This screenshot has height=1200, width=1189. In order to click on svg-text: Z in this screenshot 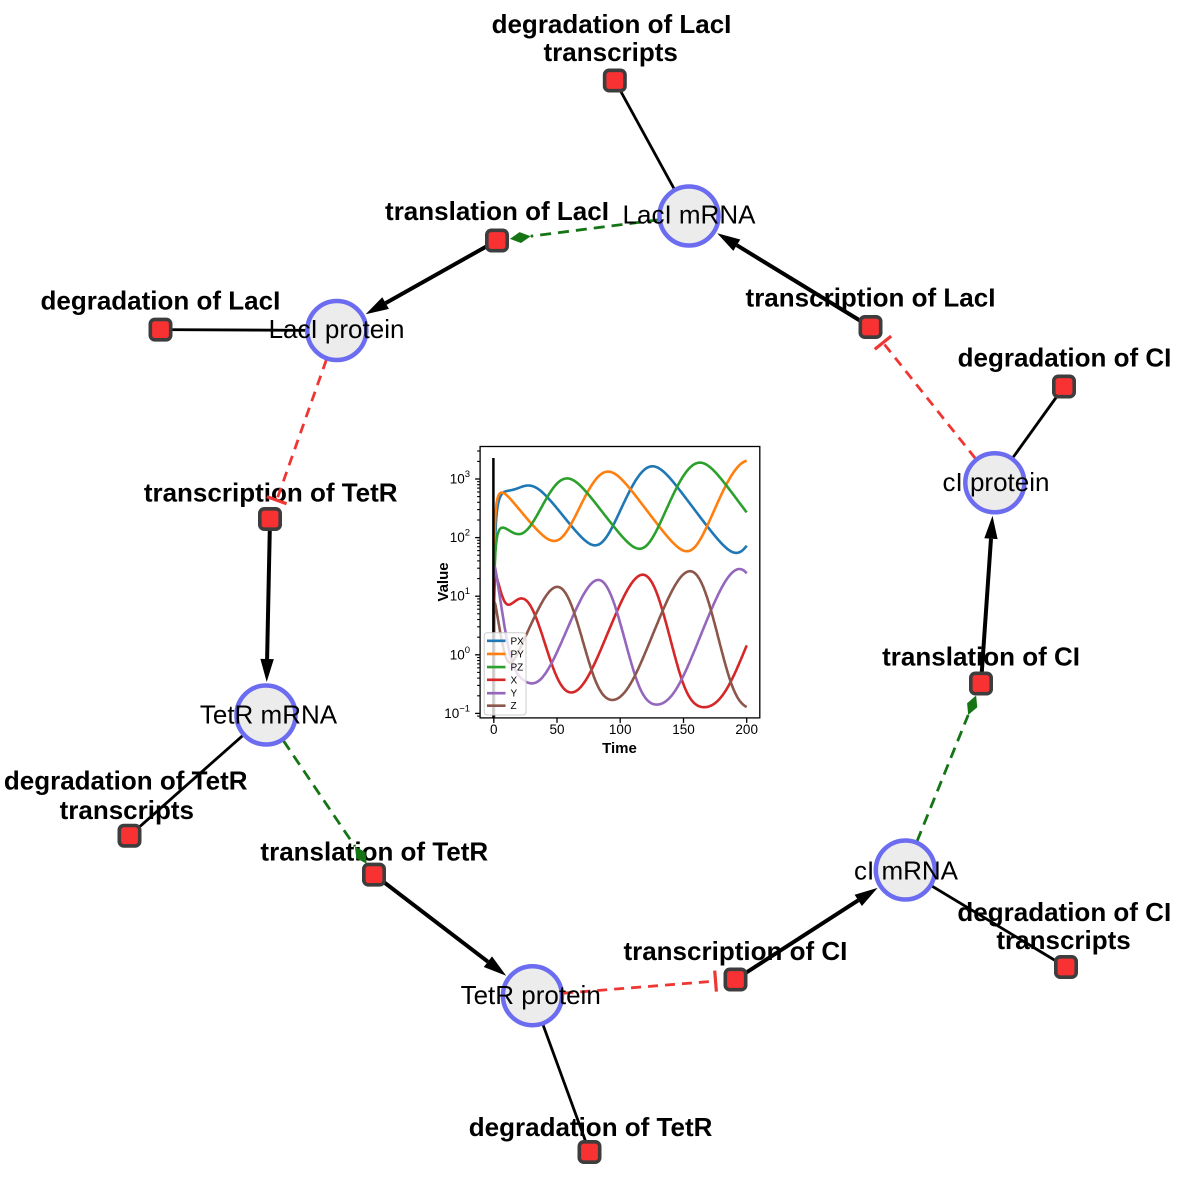, I will do `click(514, 706)`.